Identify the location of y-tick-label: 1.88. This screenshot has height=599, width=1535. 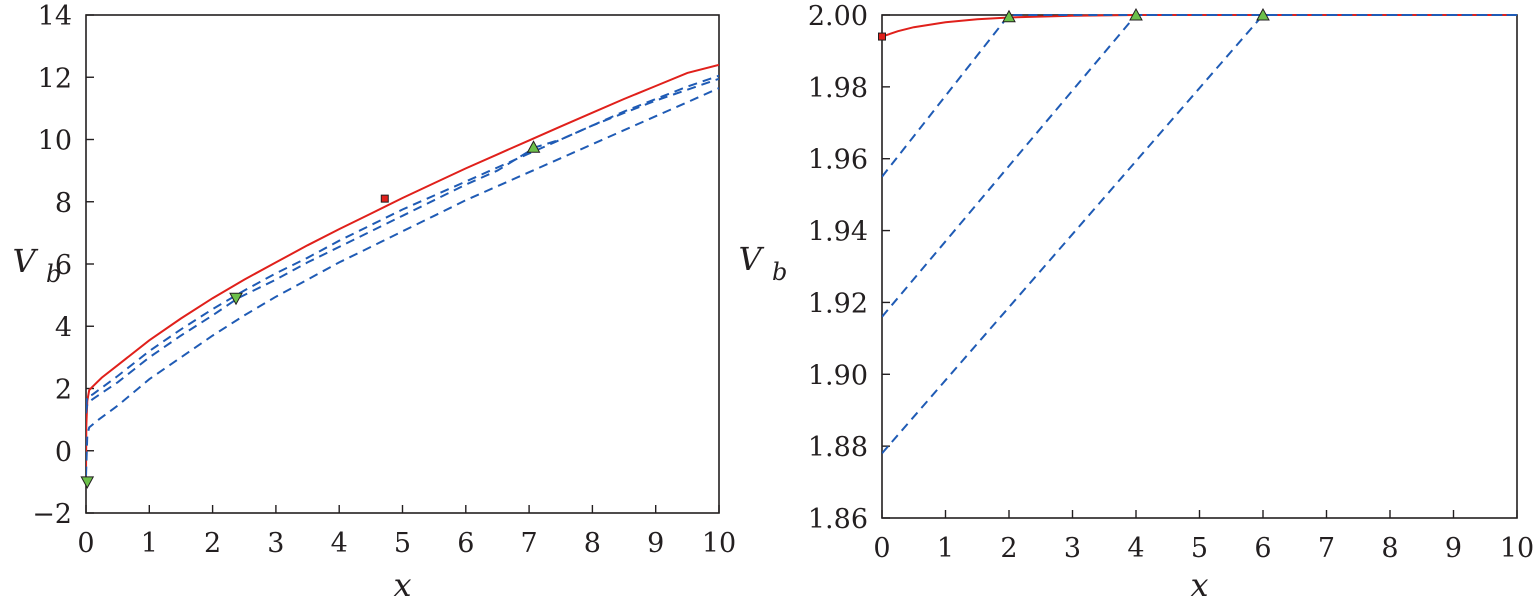
(838, 447).